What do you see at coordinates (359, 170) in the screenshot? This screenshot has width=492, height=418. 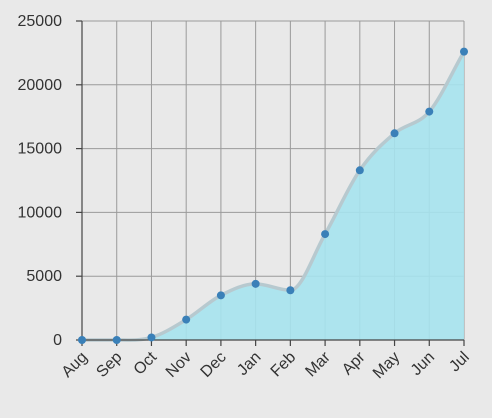 I see `data-point-apr` at bounding box center [359, 170].